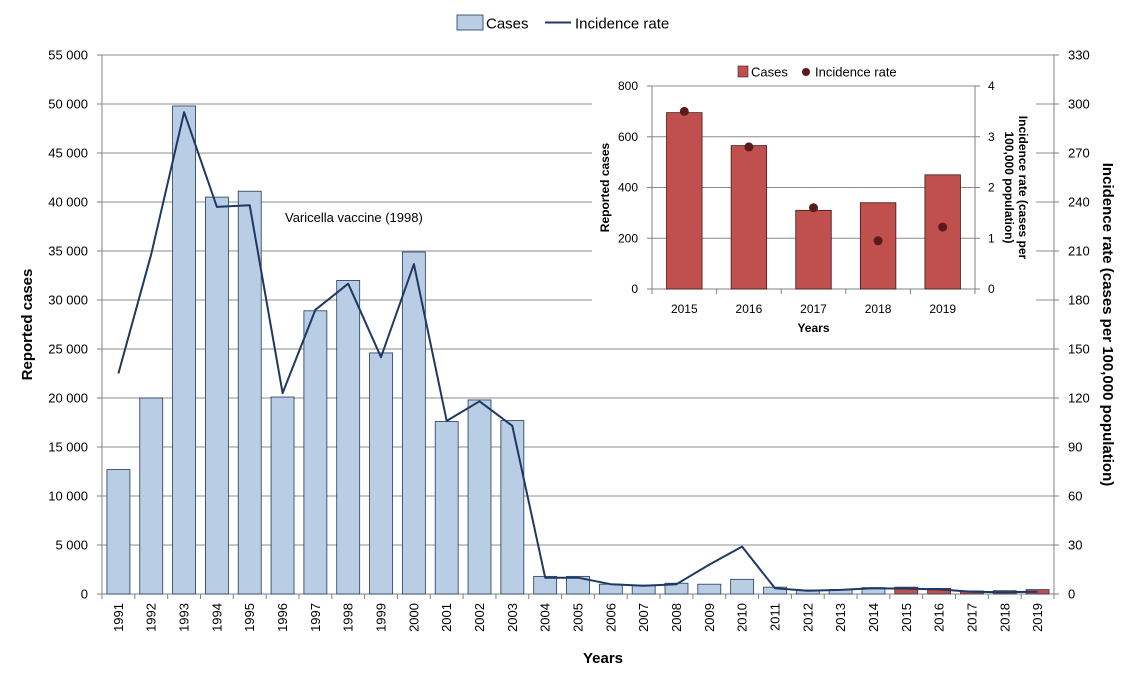 The height and width of the screenshot is (681, 1135). Describe the element at coordinates (354, 217) in the screenshot. I see `main-annotation: Varicella vaccine (1998)` at that location.